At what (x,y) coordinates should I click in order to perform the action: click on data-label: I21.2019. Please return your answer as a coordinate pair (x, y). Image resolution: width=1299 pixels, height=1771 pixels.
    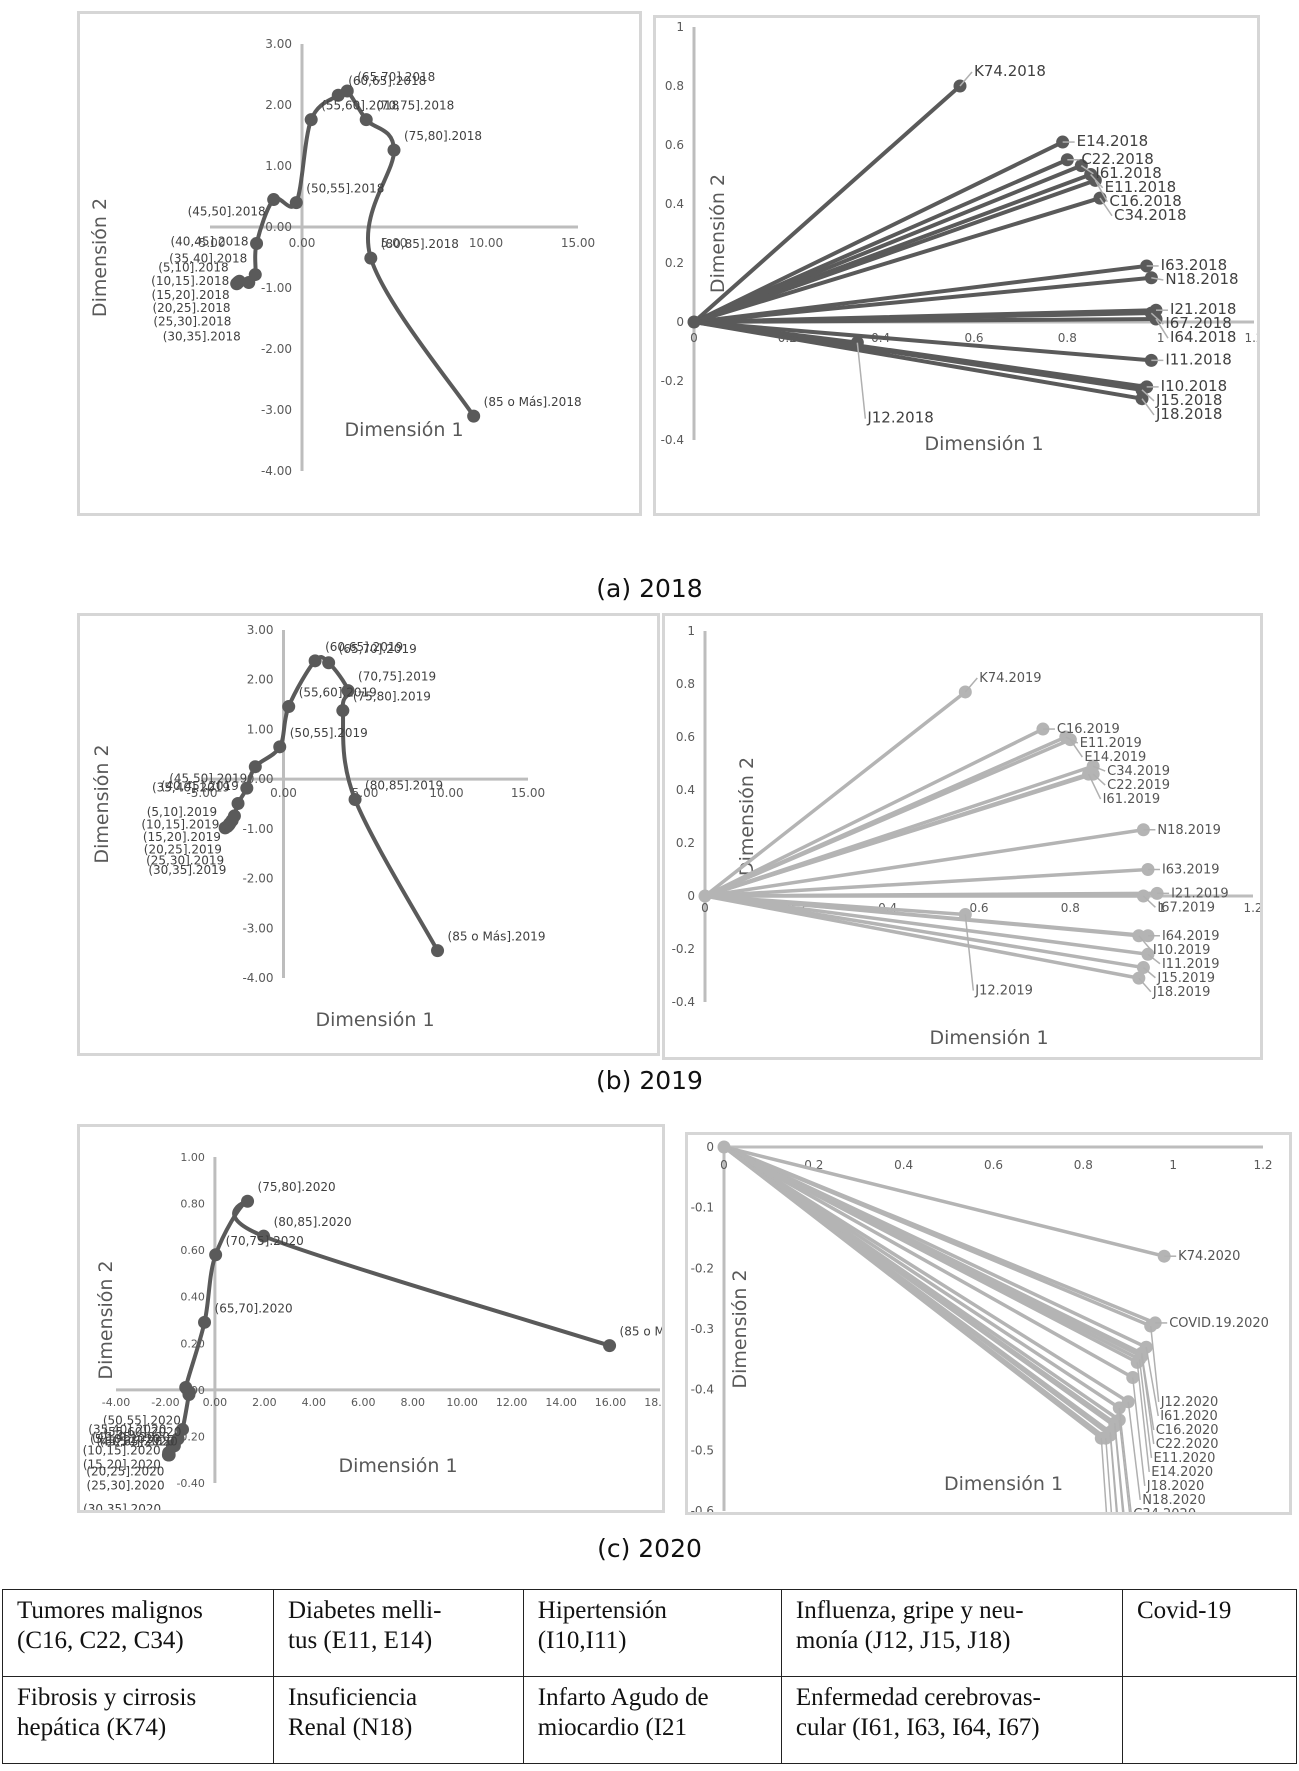
    Looking at the image, I should click on (1200, 893).